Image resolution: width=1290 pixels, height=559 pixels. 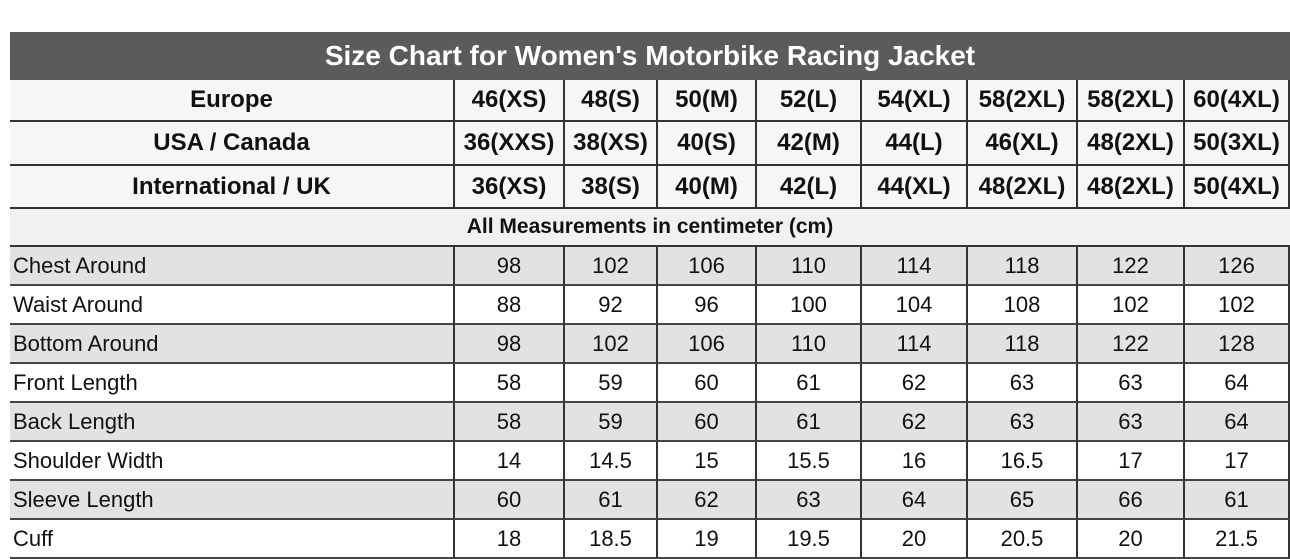 I want to click on measurement-value: 19.5, so click(x=809, y=539).